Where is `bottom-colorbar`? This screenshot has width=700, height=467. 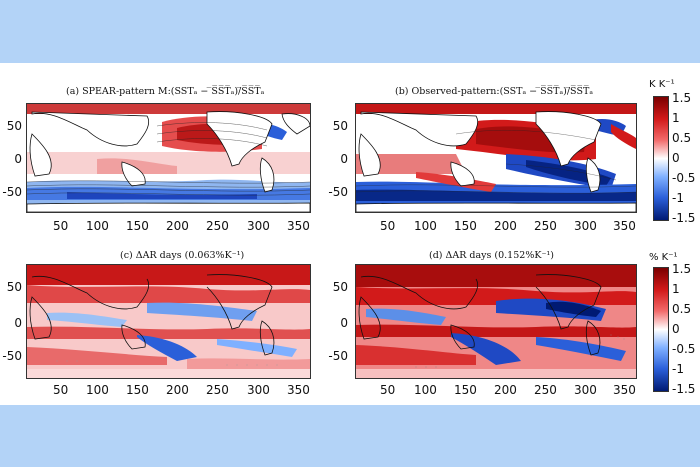 bottom-colorbar is located at coordinates (661, 329).